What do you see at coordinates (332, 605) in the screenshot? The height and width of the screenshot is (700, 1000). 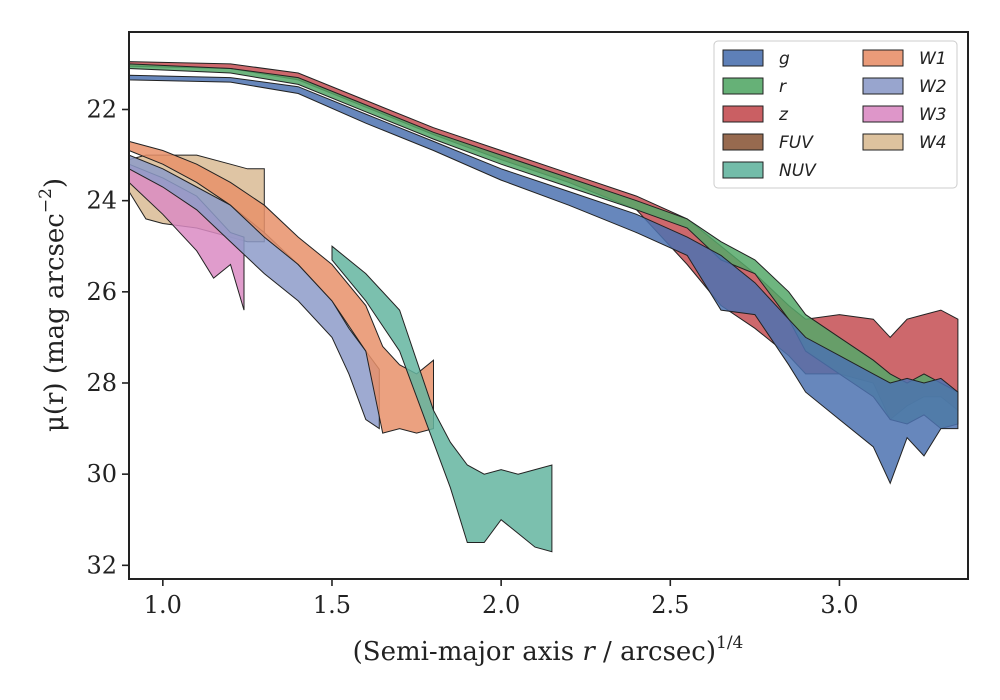 I see `x-tick-label: 1.5` at bounding box center [332, 605].